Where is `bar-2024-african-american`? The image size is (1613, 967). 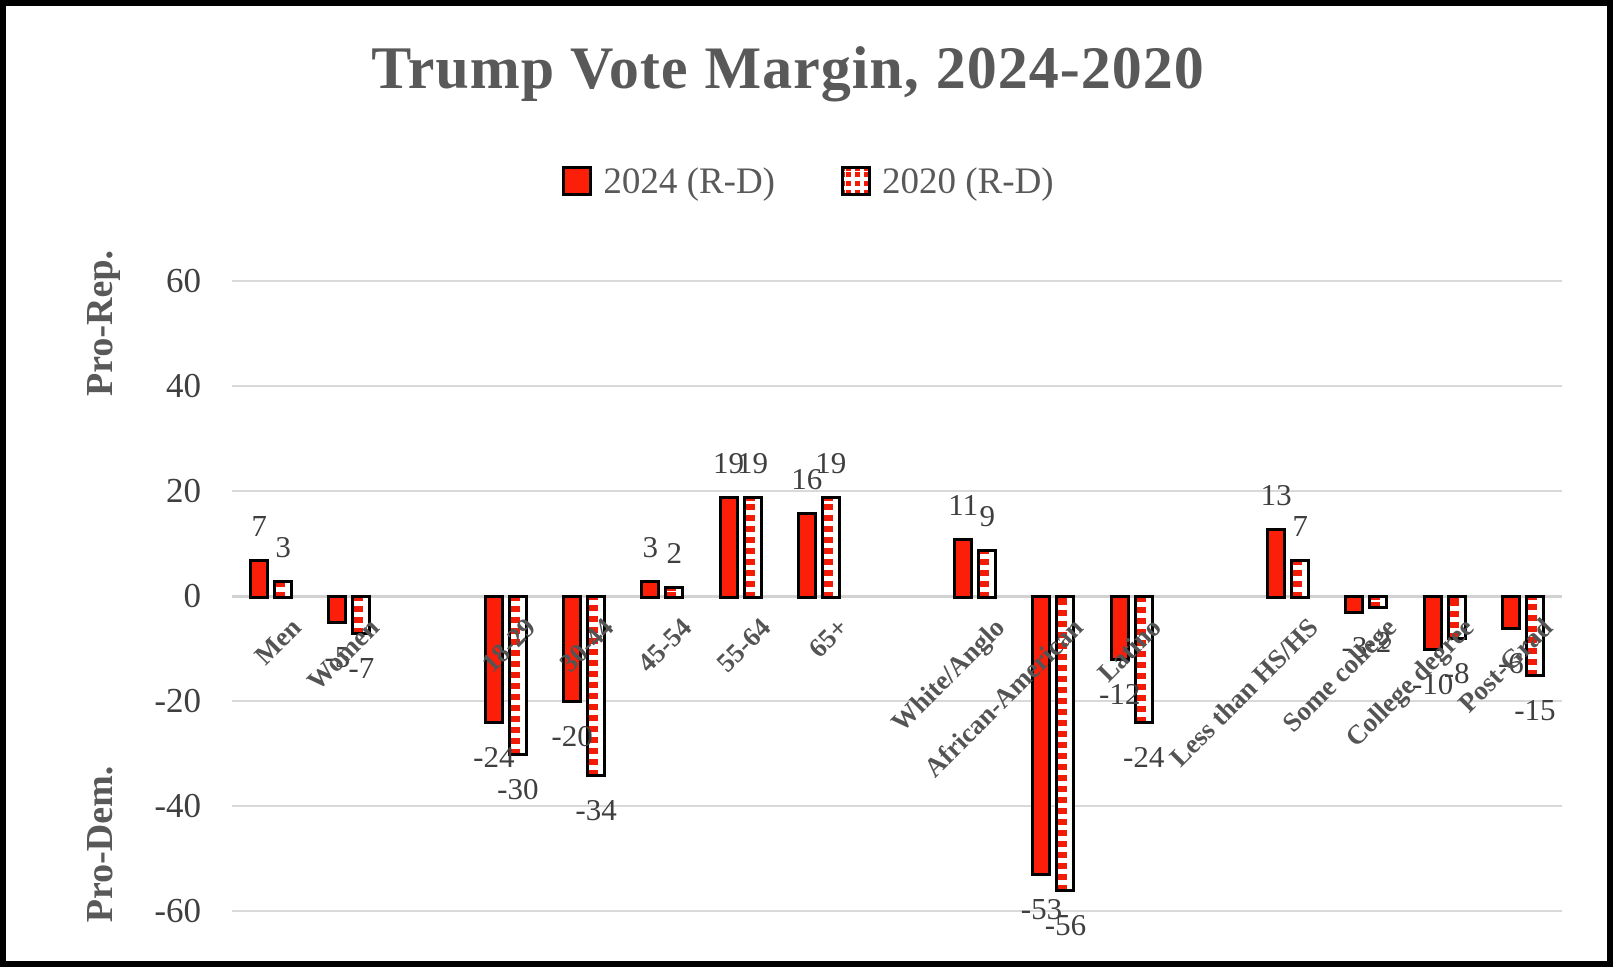 bar-2024-african-american is located at coordinates (1041, 736).